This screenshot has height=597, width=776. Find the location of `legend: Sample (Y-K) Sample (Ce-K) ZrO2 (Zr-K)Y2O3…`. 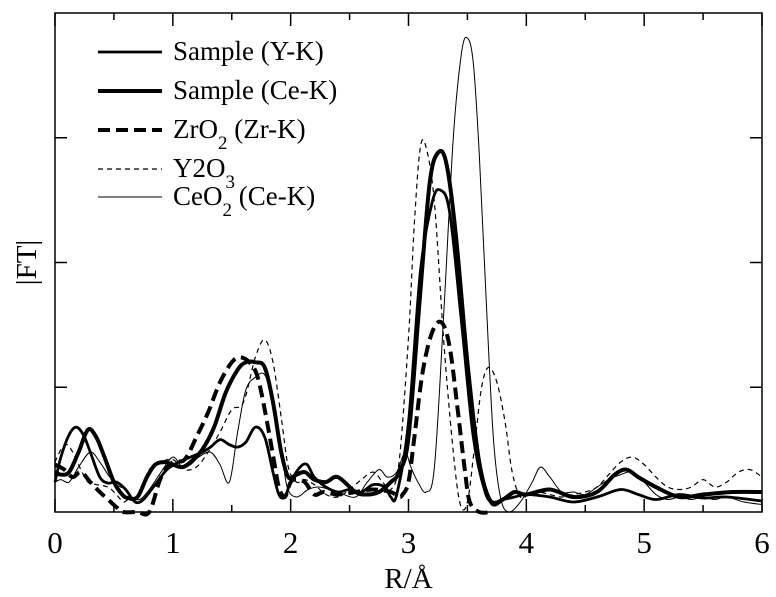

legend: Sample (Y-K) Sample (Ce-K) ZrO2 (Zr-K)Y2O3… is located at coordinates (217, 128).